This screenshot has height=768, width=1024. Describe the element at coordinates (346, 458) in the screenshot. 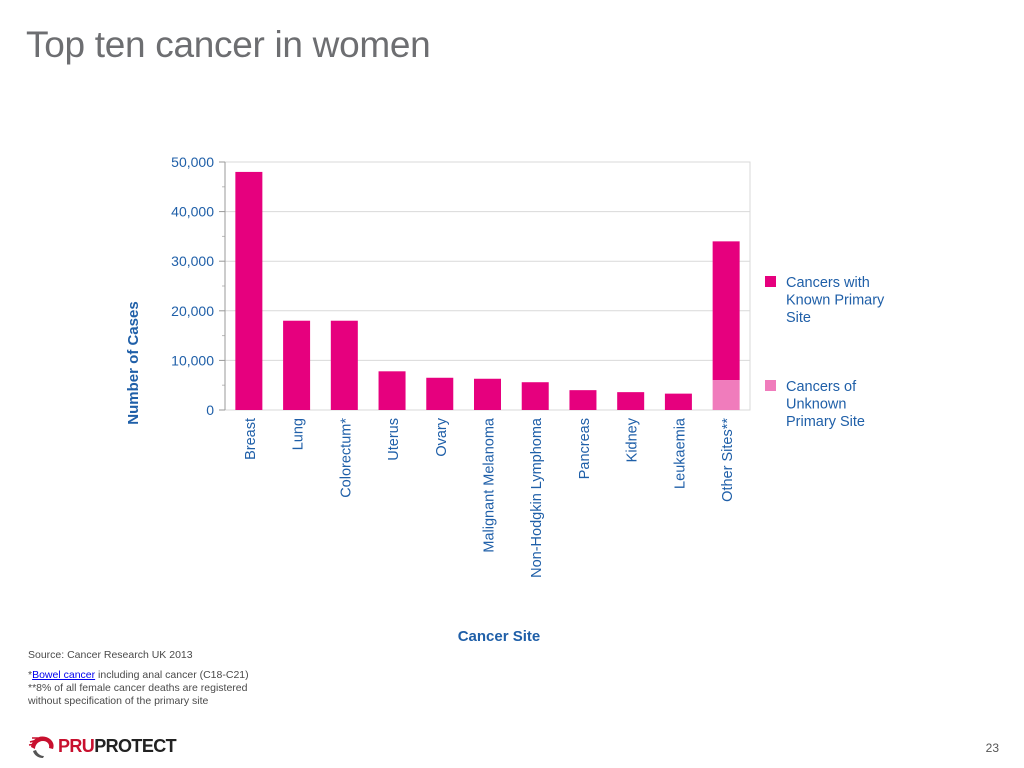

I see `x-tick-label: Colorectum*` at that location.